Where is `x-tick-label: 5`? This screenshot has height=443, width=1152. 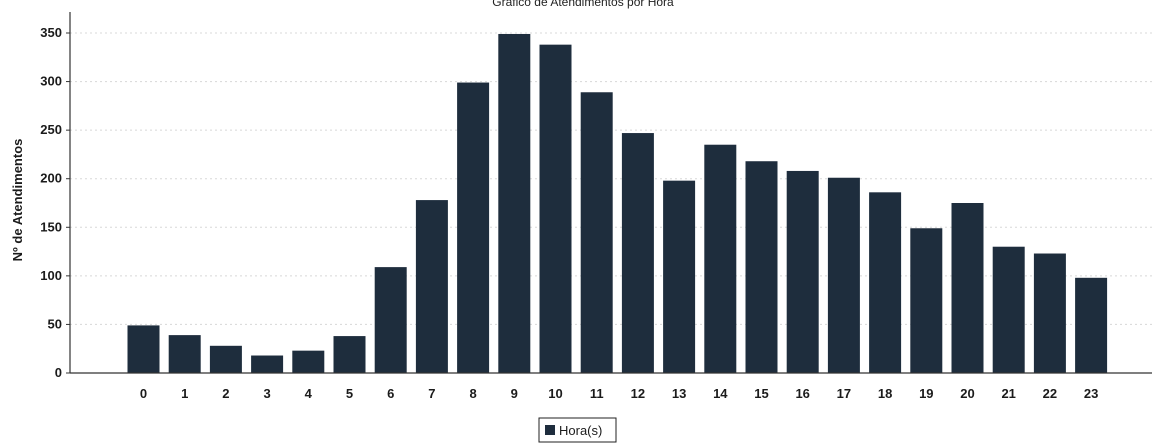 x-tick-label: 5 is located at coordinates (349, 393).